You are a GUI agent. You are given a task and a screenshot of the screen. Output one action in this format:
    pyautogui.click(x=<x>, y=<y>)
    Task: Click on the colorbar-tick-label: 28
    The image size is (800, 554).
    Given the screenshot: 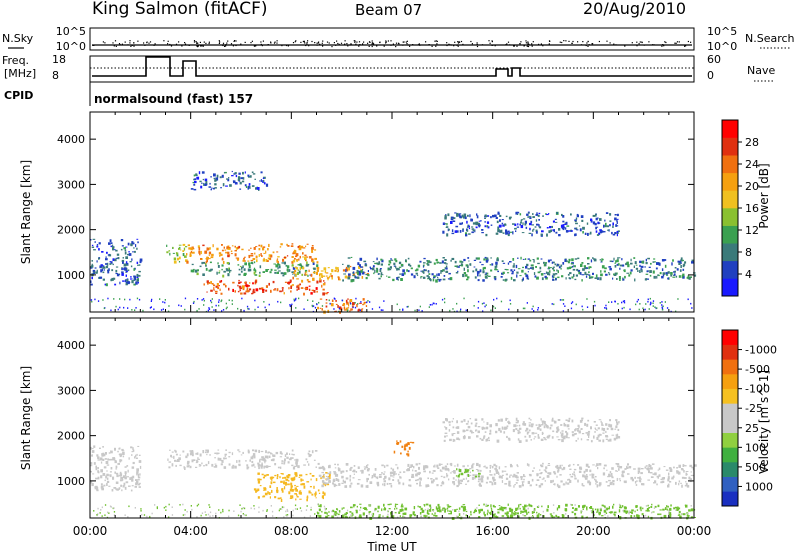 What is the action you would take?
    pyautogui.click(x=752, y=142)
    